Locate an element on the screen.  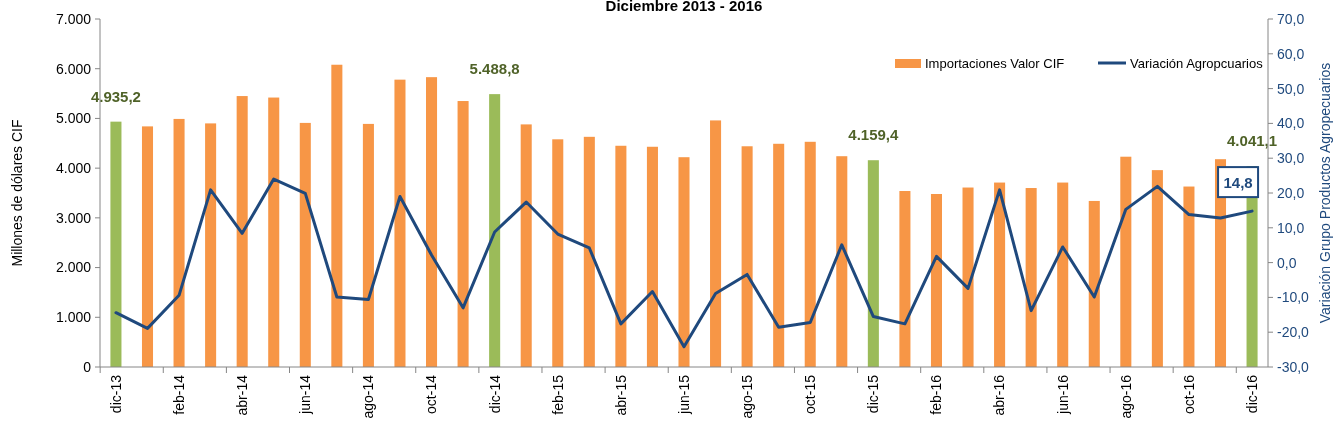
y-tick-label: 6.000 is located at coordinates (73, 68).